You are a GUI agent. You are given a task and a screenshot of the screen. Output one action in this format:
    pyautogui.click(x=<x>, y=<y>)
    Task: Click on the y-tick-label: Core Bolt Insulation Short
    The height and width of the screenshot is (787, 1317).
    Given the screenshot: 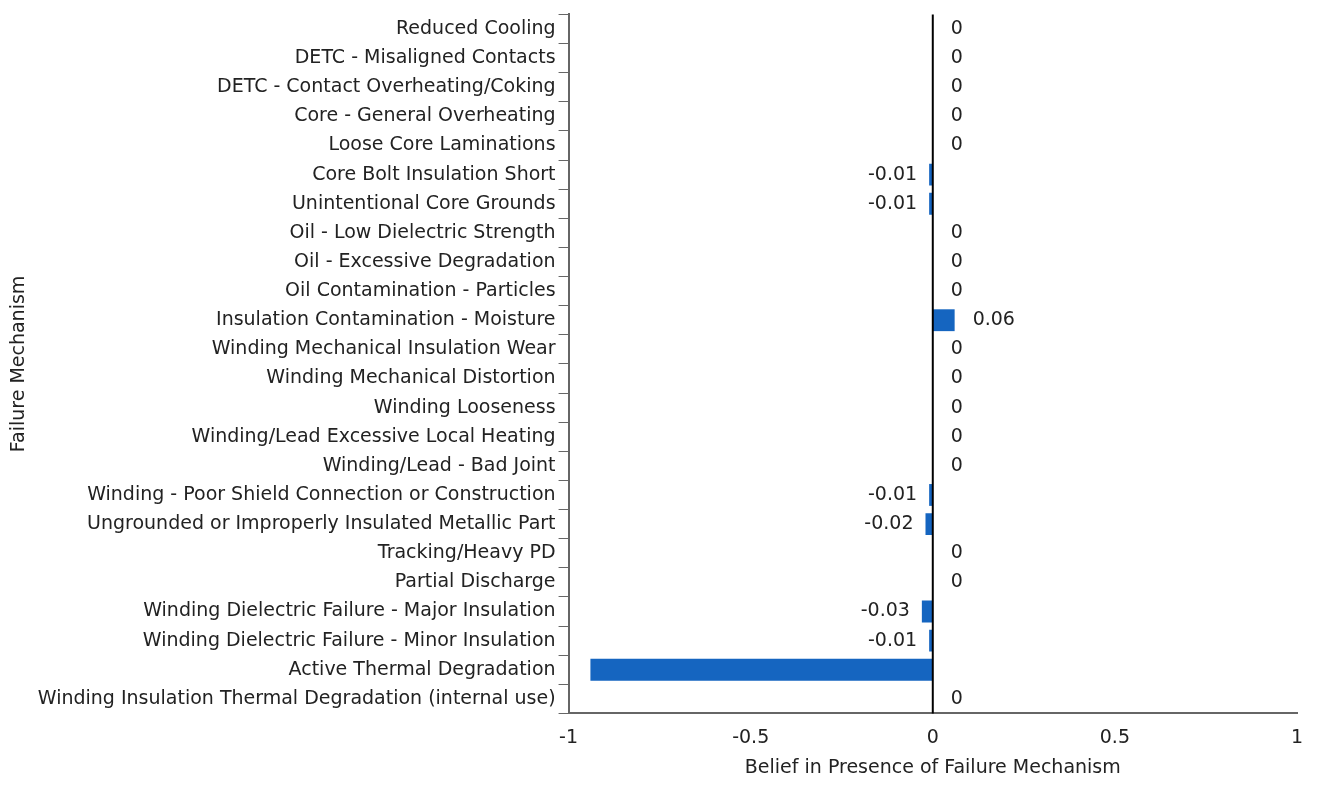 What is the action you would take?
    pyautogui.click(x=434, y=172)
    